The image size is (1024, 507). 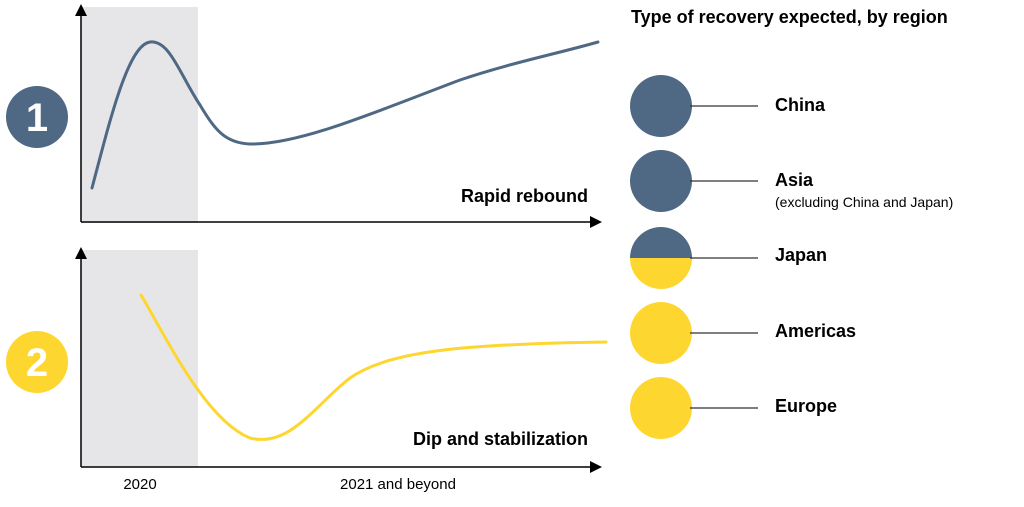 What do you see at coordinates (733, 408) in the screenshot?
I see `legend-item-europe: Europe` at bounding box center [733, 408].